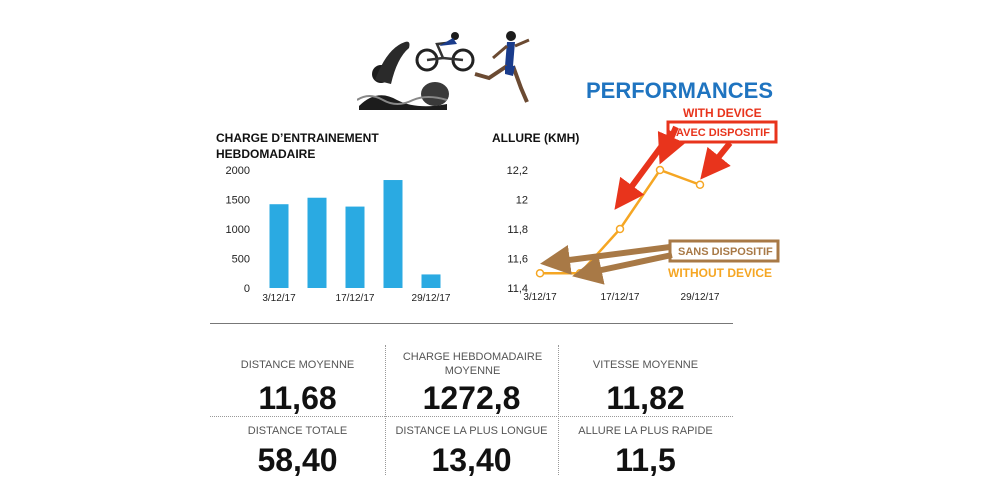  Describe the element at coordinates (471, 431) in the screenshot. I see `stat-label-distance-plus-longue: DISTANCE LA PLUS LONGUE` at that location.